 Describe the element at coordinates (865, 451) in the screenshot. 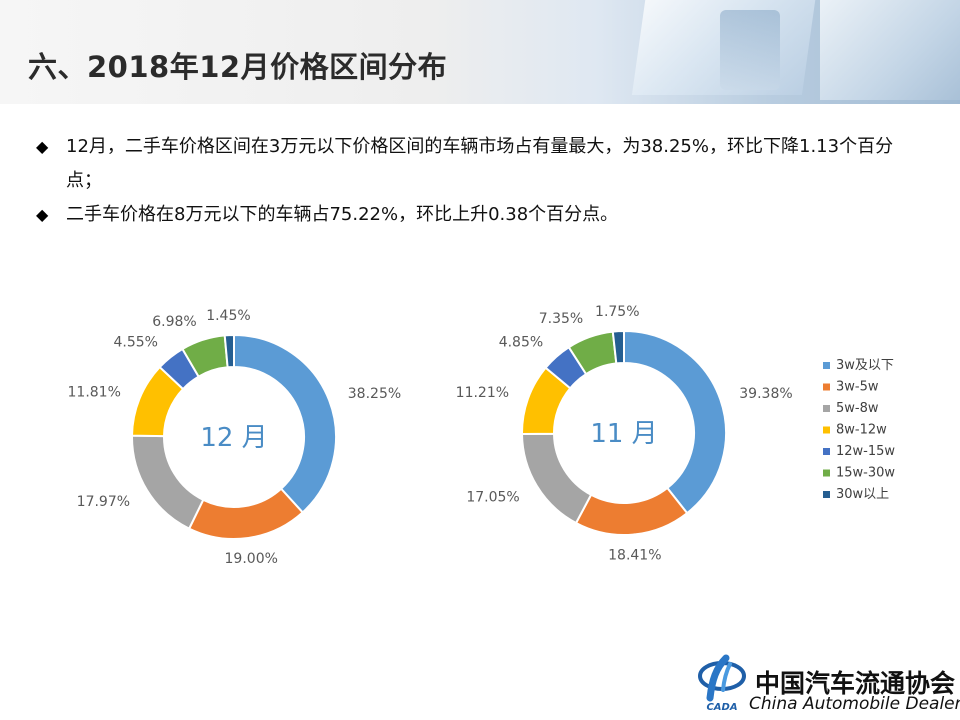

I see `legend-label: 12w-15w` at that location.